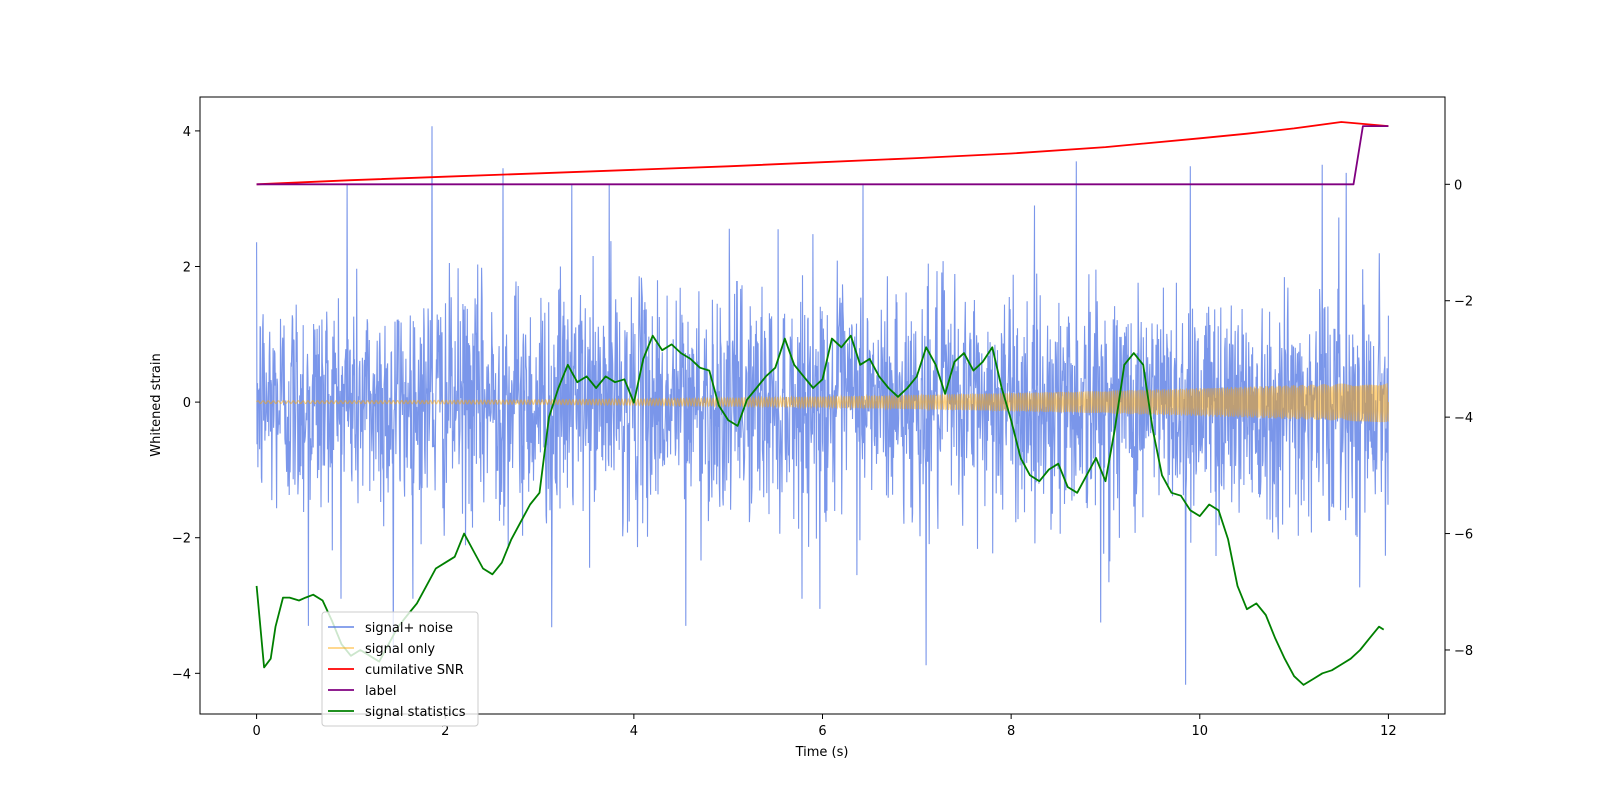 This screenshot has width=1600, height=800. What do you see at coordinates (445, 731) in the screenshot?
I see `x-tick-label: 2` at bounding box center [445, 731].